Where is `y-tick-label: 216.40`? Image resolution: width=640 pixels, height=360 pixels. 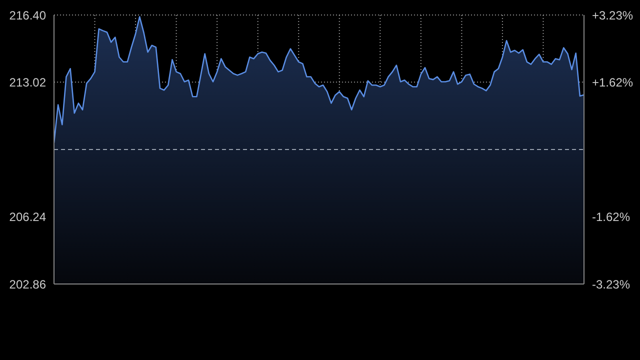 y-tick-label: 216.40 is located at coordinates (27, 15).